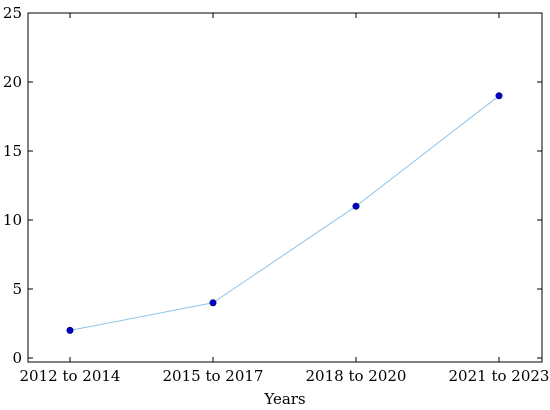 The image size is (550, 410). What do you see at coordinates (284, 399) in the screenshot?
I see `x-axis-title: Years` at bounding box center [284, 399].